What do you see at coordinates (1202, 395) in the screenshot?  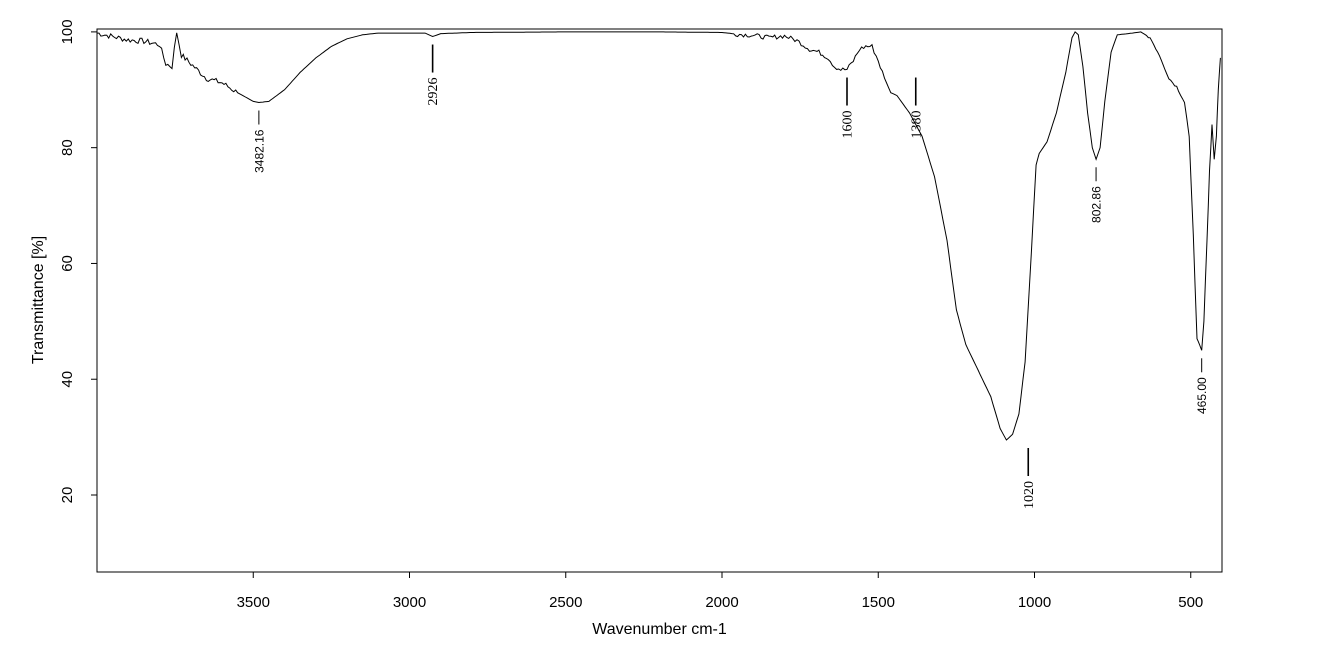 I see `peak-label: 465.00` at bounding box center [1202, 395].